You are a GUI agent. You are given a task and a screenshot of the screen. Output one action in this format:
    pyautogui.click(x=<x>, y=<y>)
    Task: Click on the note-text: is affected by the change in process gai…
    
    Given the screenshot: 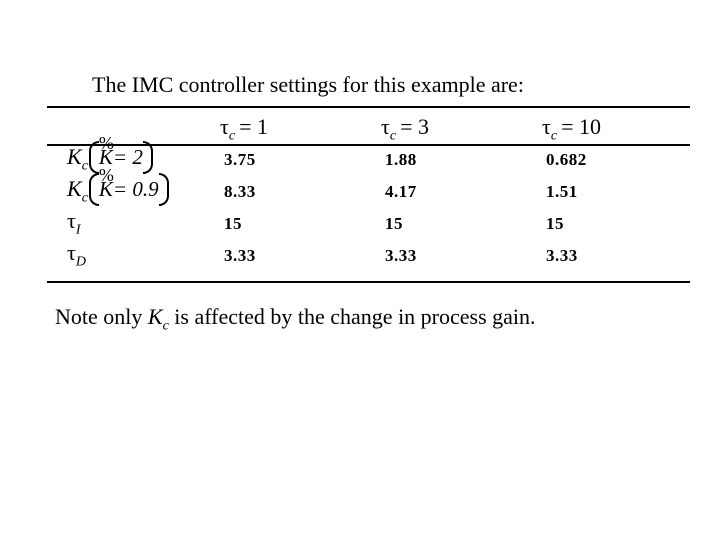 What is the action you would take?
    pyautogui.click(x=352, y=316)
    